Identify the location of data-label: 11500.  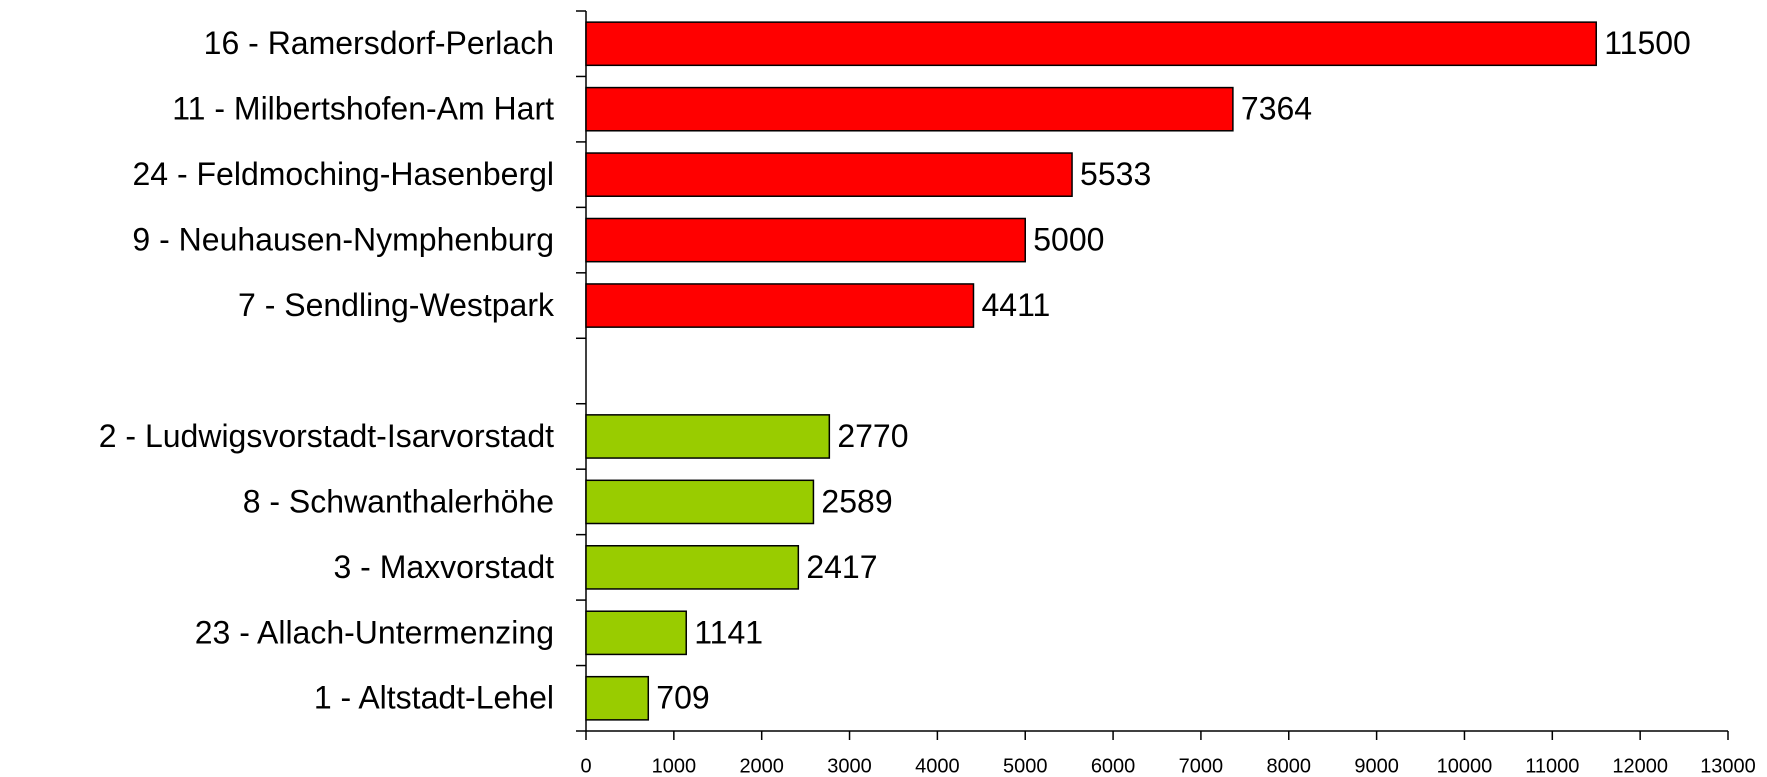
(1647, 43).